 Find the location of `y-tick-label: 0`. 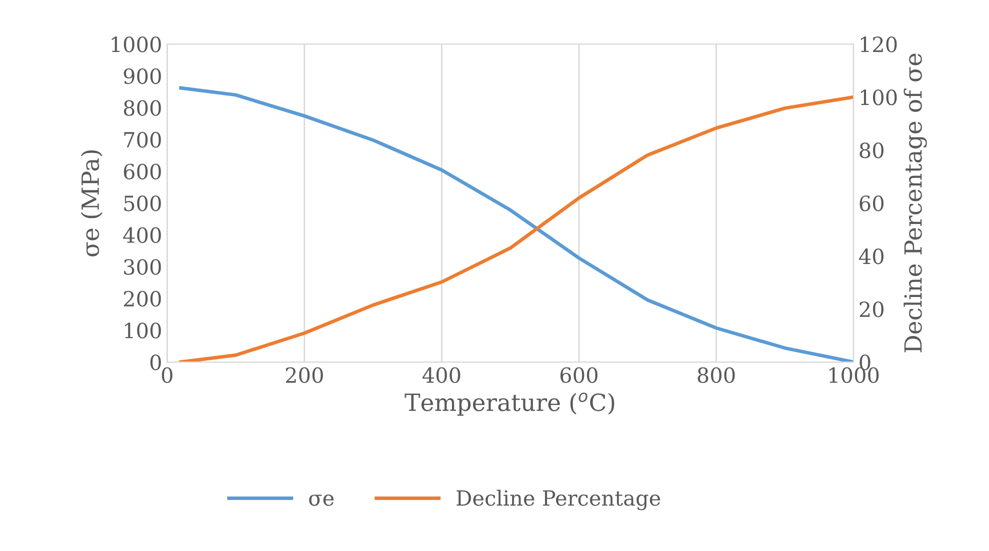

y-tick-label: 0 is located at coordinates (155, 362).